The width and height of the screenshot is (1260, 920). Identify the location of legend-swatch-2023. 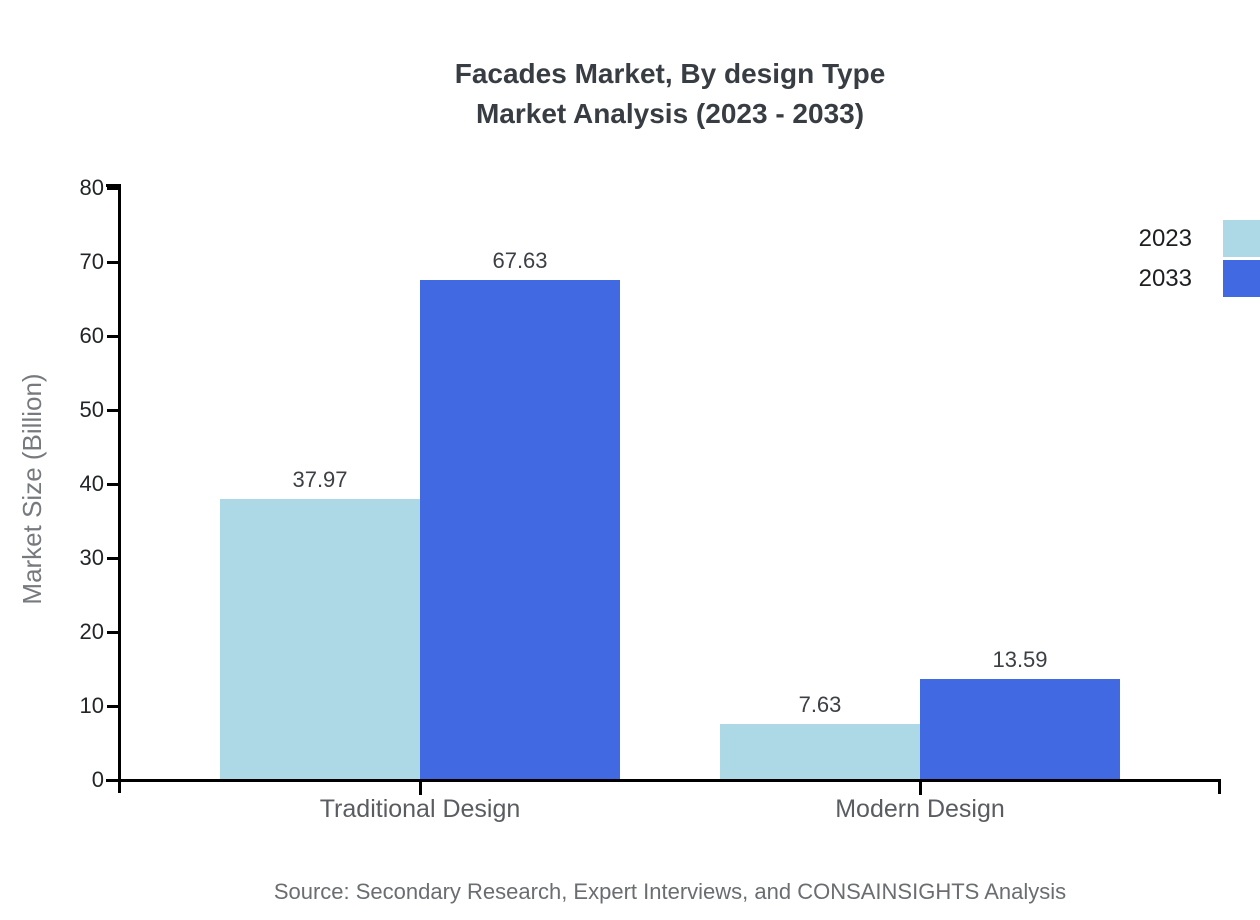
(1241, 238).